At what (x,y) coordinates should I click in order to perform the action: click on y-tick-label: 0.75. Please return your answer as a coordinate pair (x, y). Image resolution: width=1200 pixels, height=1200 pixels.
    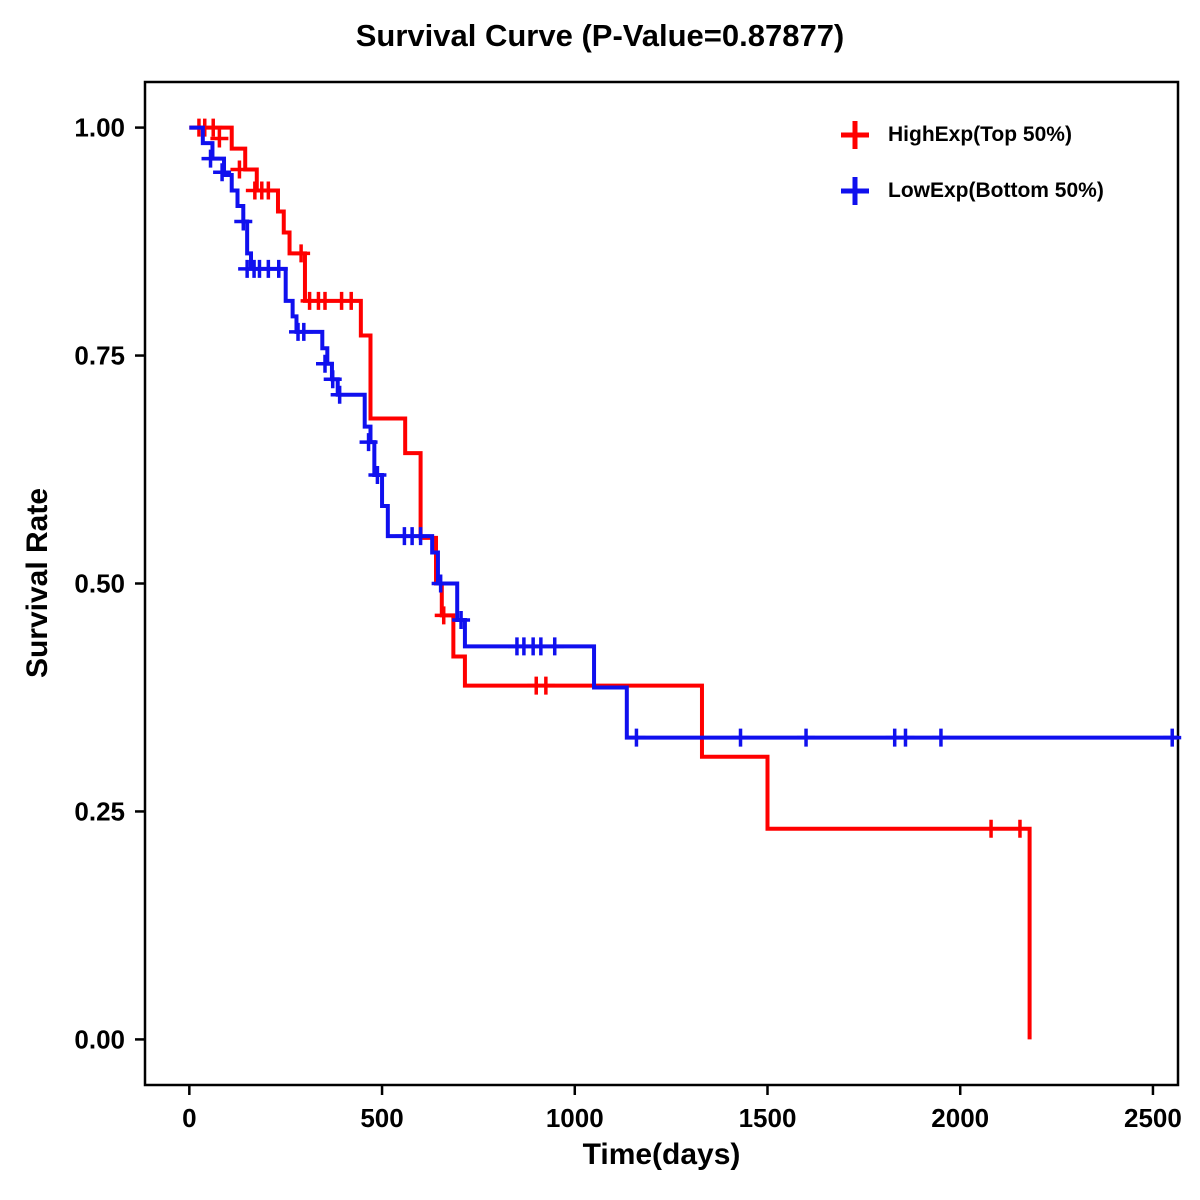
    Looking at the image, I should click on (99, 356).